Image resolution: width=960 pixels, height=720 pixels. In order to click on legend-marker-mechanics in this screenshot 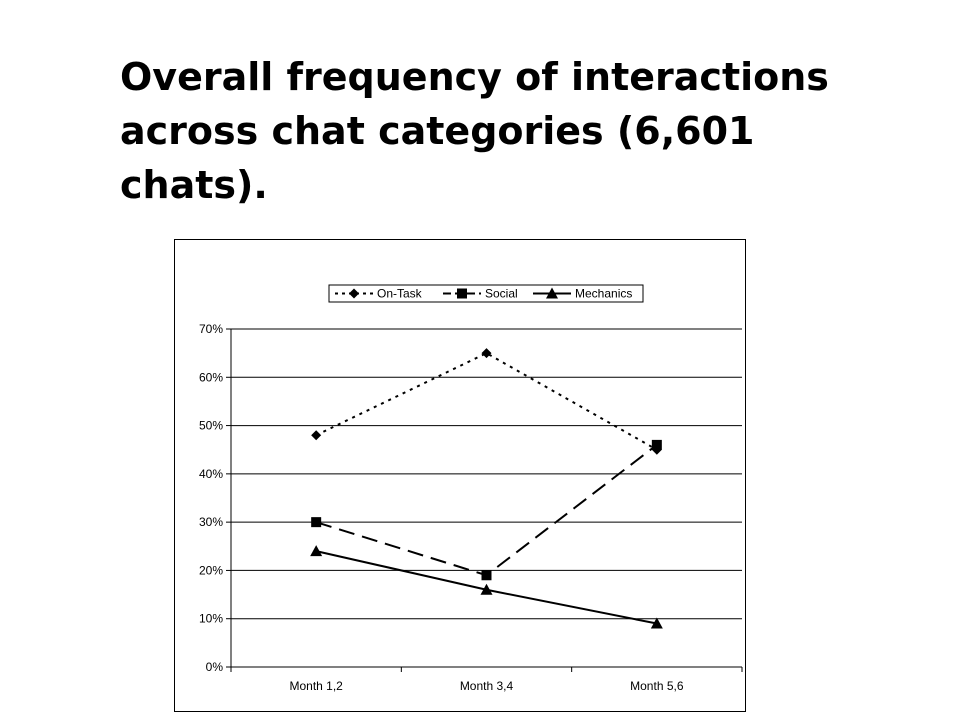, I will do `click(552, 293)`.